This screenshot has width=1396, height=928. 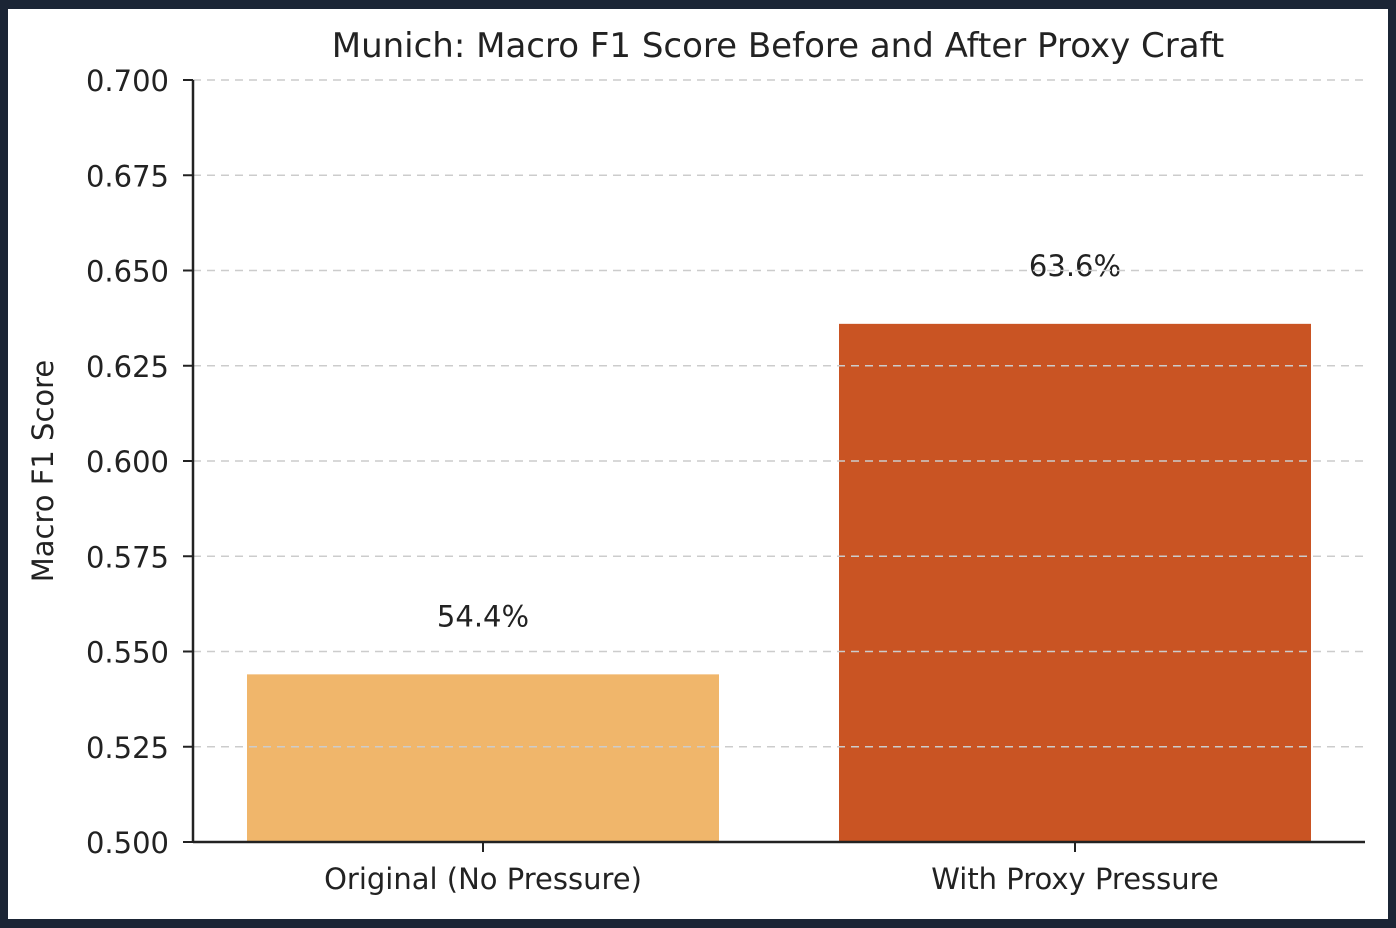 What do you see at coordinates (1075, 879) in the screenshot?
I see `x-tick-label: With Proxy Pressure` at bounding box center [1075, 879].